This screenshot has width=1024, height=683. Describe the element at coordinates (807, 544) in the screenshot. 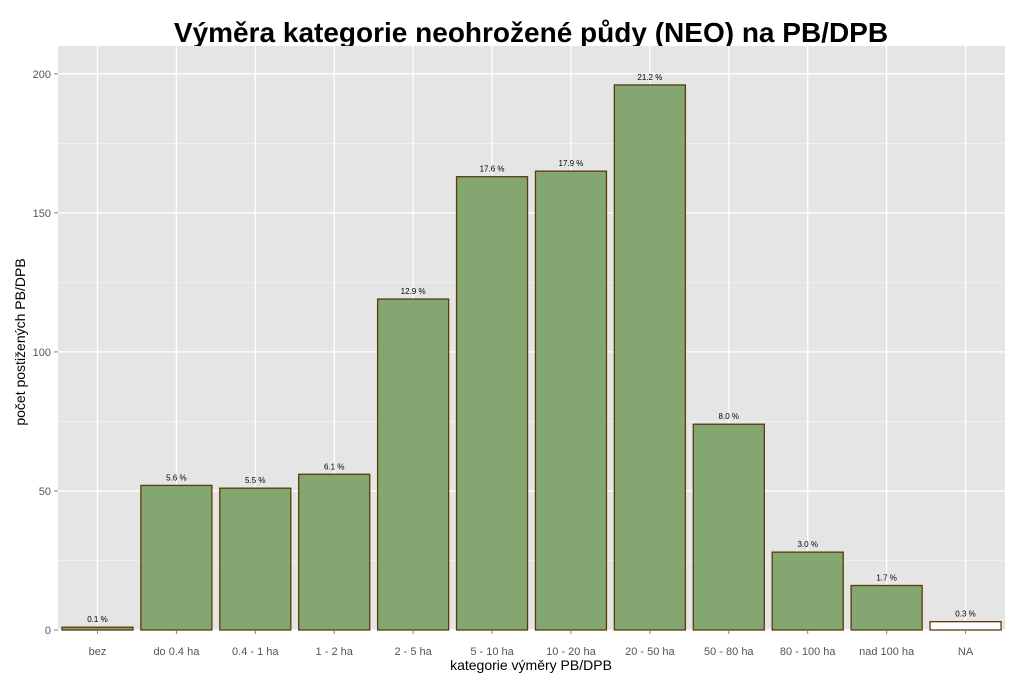

I see `bar-value-label: 3.0 %` at that location.